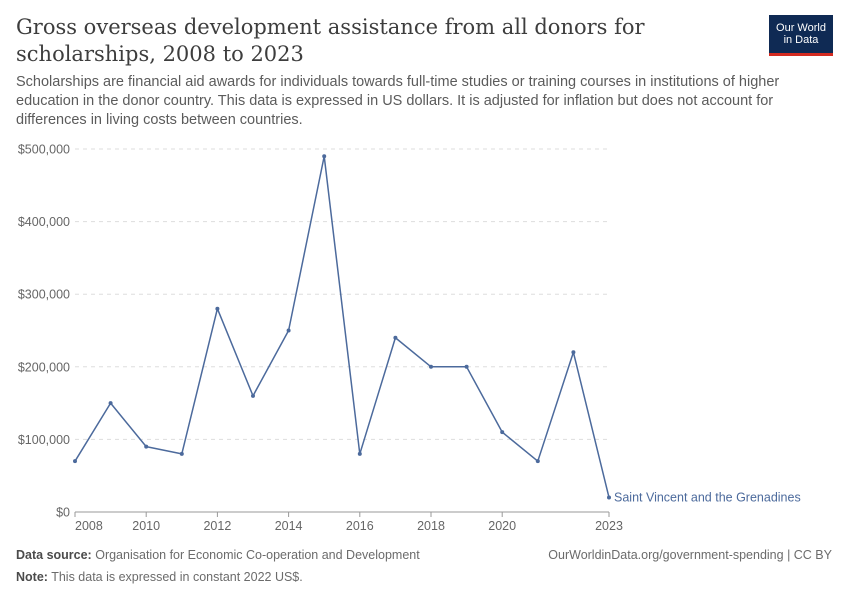 The height and width of the screenshot is (600, 850). Describe the element at coordinates (431, 526) in the screenshot. I see `x-tick-label: 2018` at that location.